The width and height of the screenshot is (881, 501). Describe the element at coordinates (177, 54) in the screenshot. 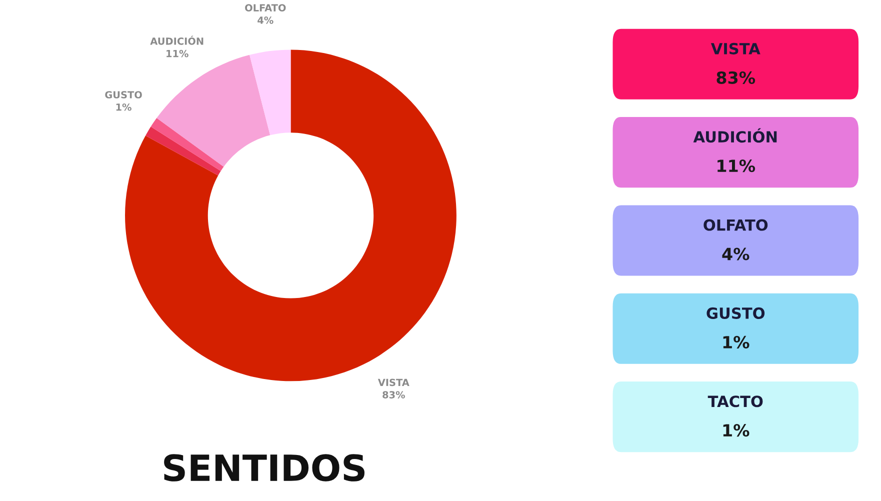

I see `data-label: 11%` at that location.